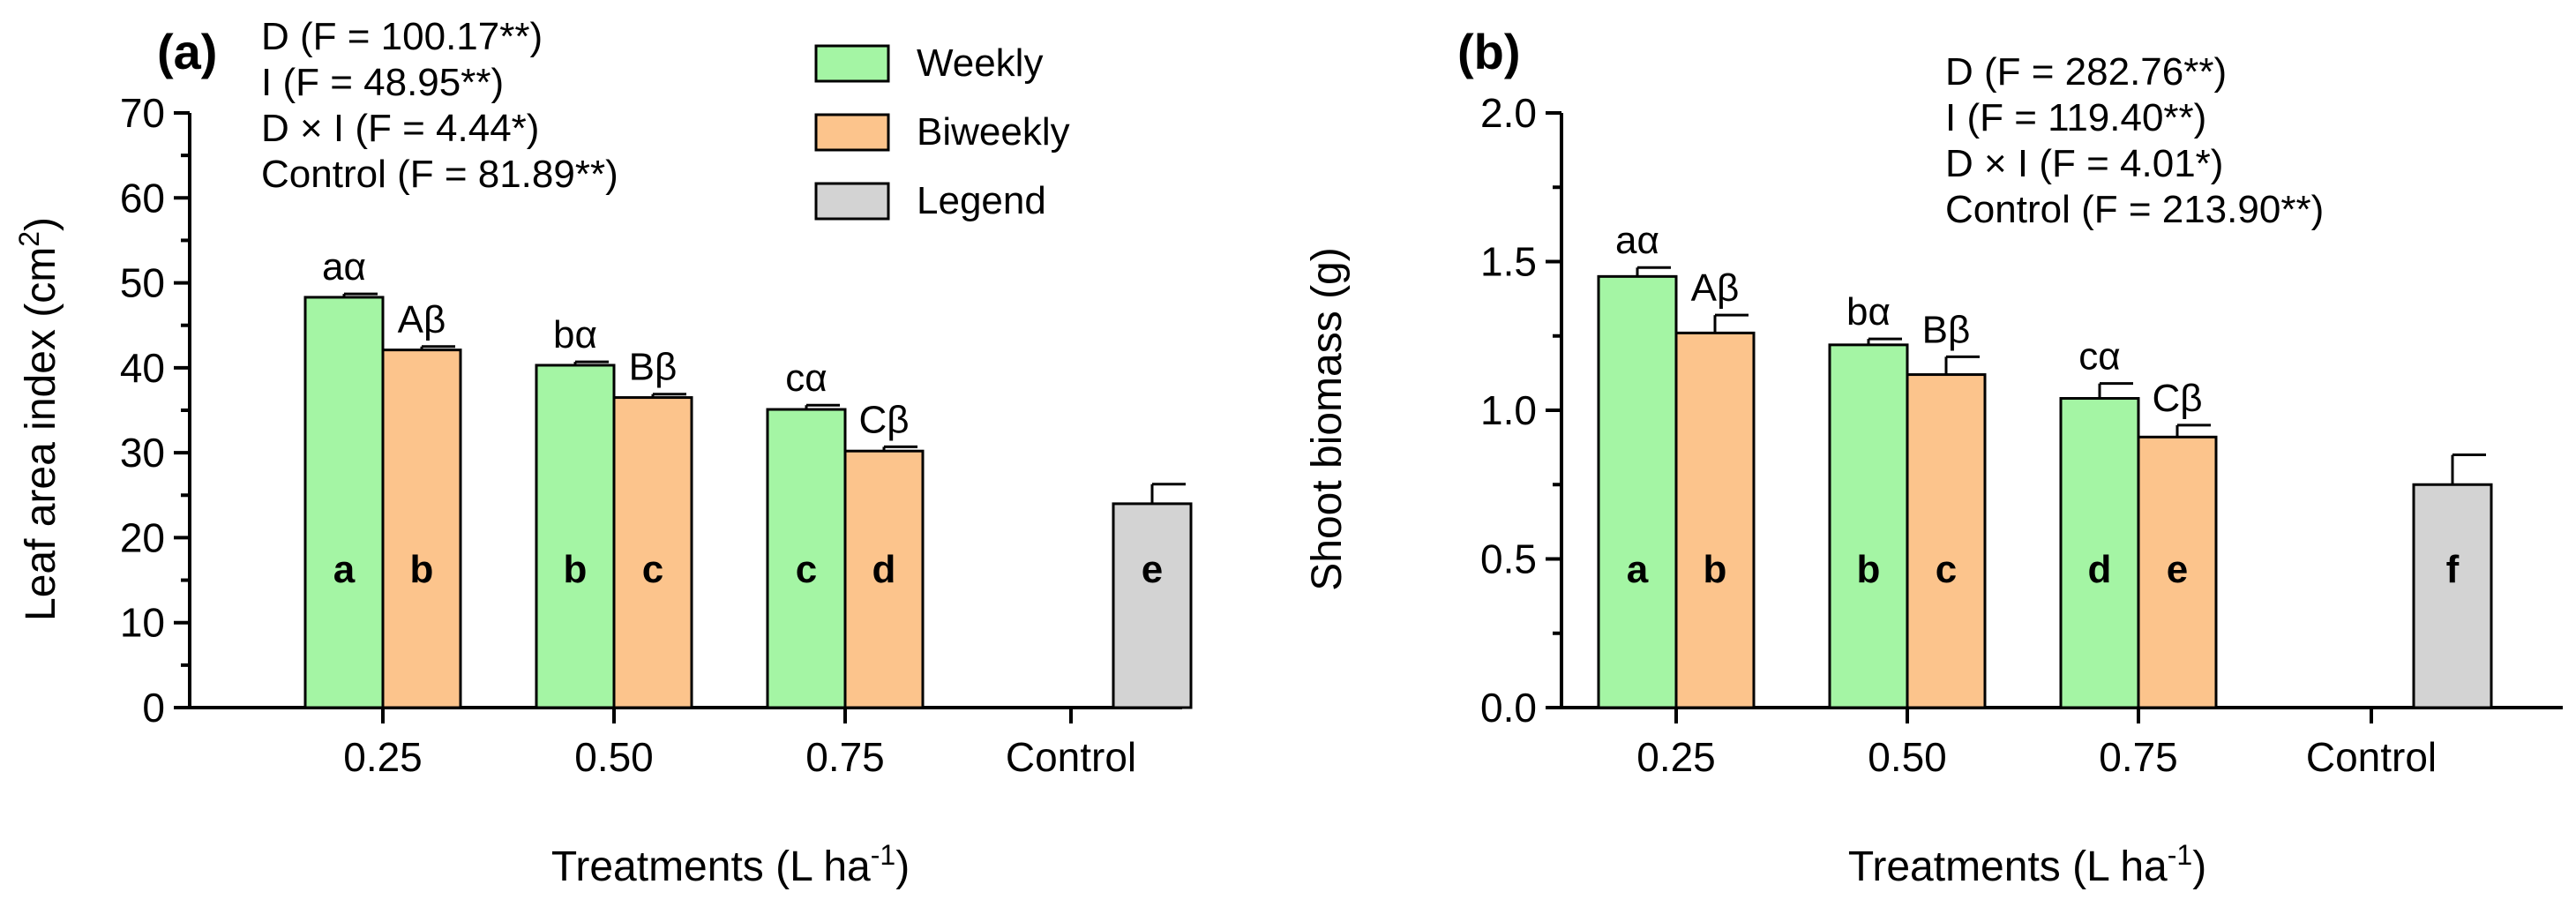 The width and height of the screenshot is (2576, 907). I want to click on y-tick-label: 0.5, so click(1509, 559).